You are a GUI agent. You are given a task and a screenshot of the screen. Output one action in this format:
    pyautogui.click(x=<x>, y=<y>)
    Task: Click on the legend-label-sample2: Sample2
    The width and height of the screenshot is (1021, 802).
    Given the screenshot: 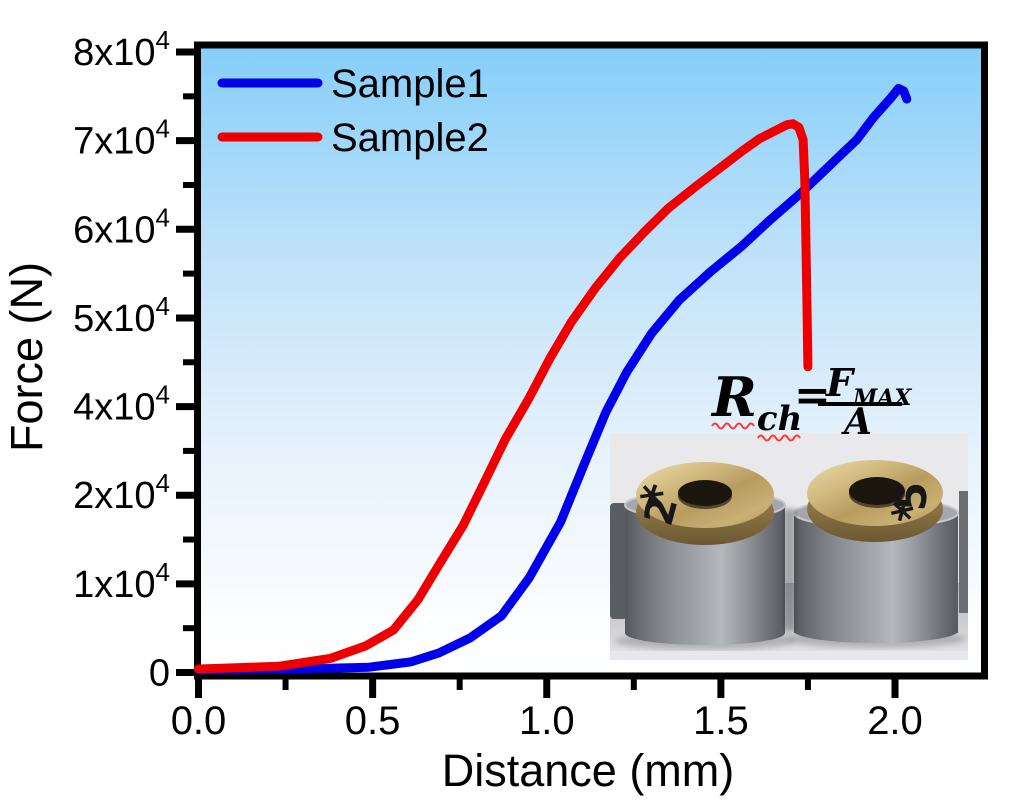 What is the action you would take?
    pyautogui.click(x=410, y=138)
    